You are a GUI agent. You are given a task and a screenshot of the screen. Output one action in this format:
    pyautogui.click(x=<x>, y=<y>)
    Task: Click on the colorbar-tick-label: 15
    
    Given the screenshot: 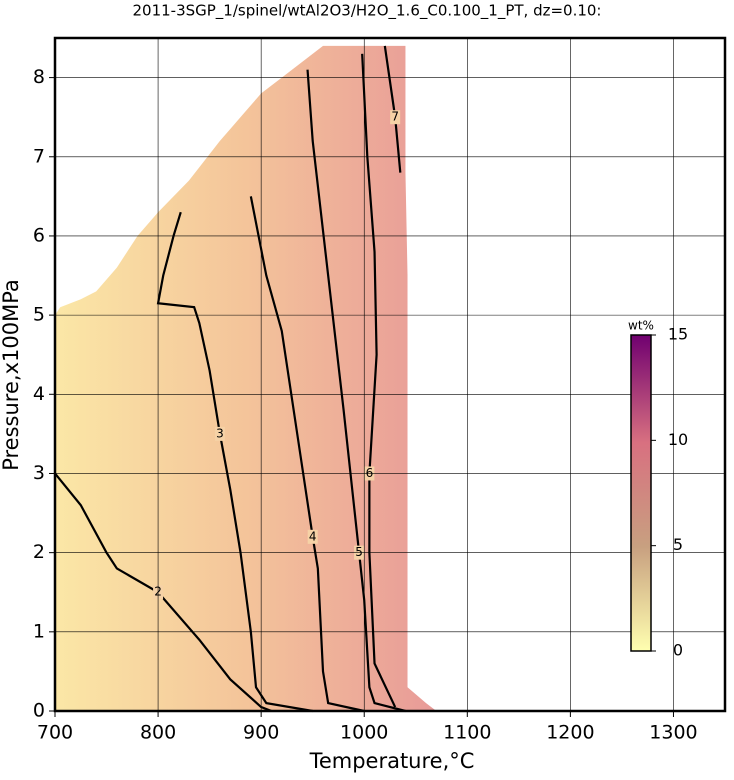 What is the action you would take?
    pyautogui.click(x=678, y=334)
    